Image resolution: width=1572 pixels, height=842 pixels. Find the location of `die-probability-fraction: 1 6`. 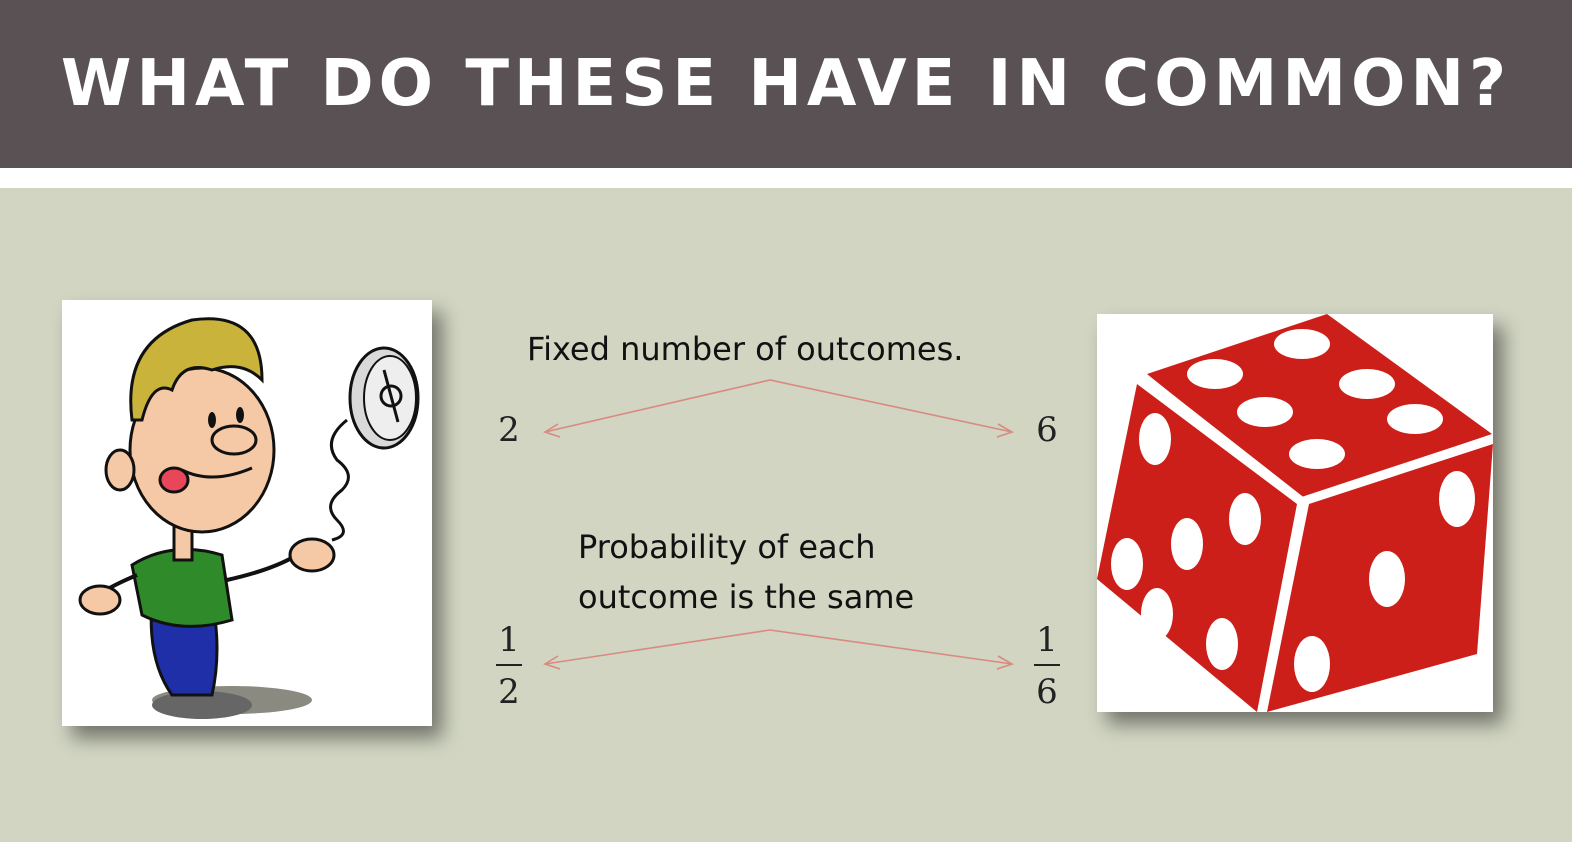

die-probability-fraction: 1 6 is located at coordinates (1047, 666).